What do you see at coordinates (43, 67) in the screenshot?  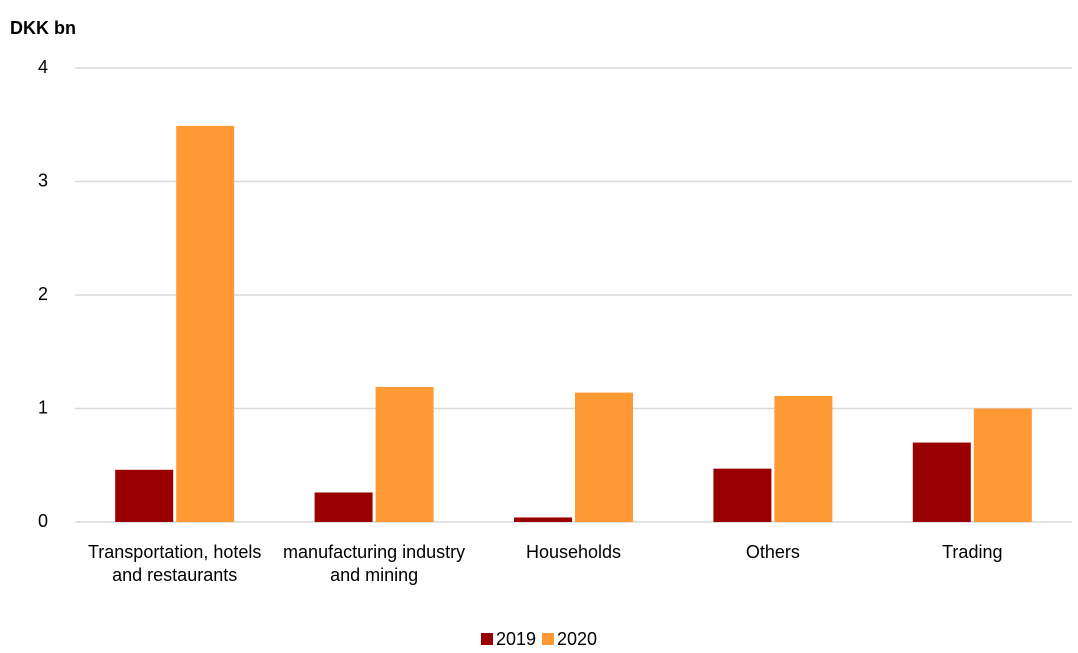 I see `y-tick-label: 4` at bounding box center [43, 67].